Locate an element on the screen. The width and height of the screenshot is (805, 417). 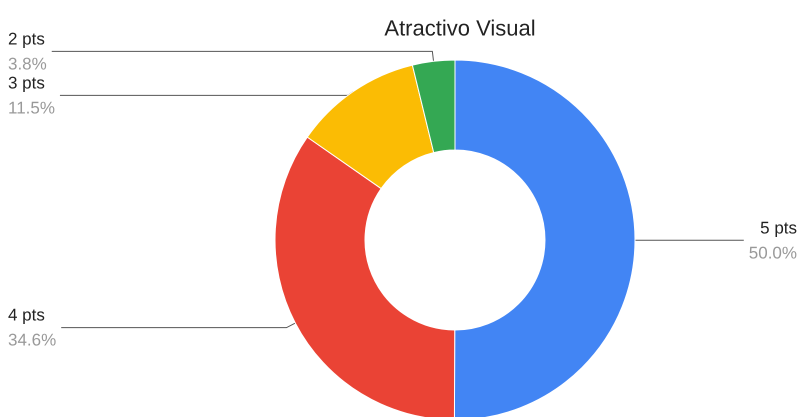
data-label: 11.5% is located at coordinates (31, 108).